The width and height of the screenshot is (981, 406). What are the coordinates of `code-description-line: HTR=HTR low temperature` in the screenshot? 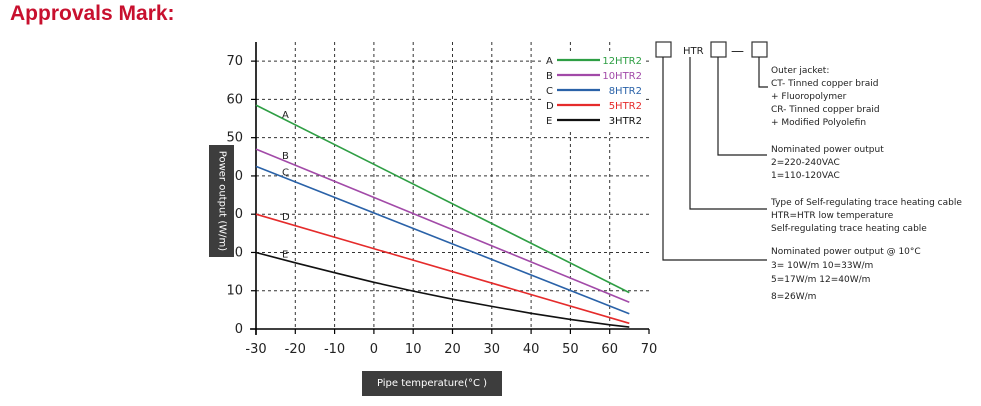 It's located at (832, 216).